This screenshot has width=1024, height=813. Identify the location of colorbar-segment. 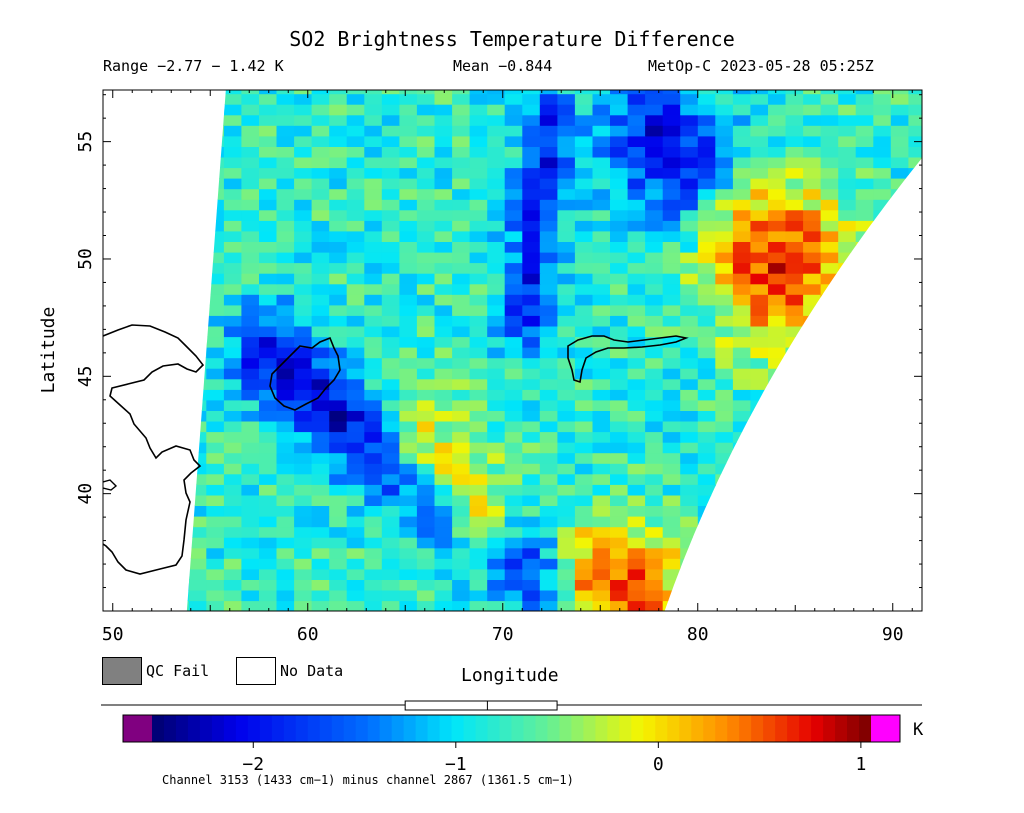
(673, 728).